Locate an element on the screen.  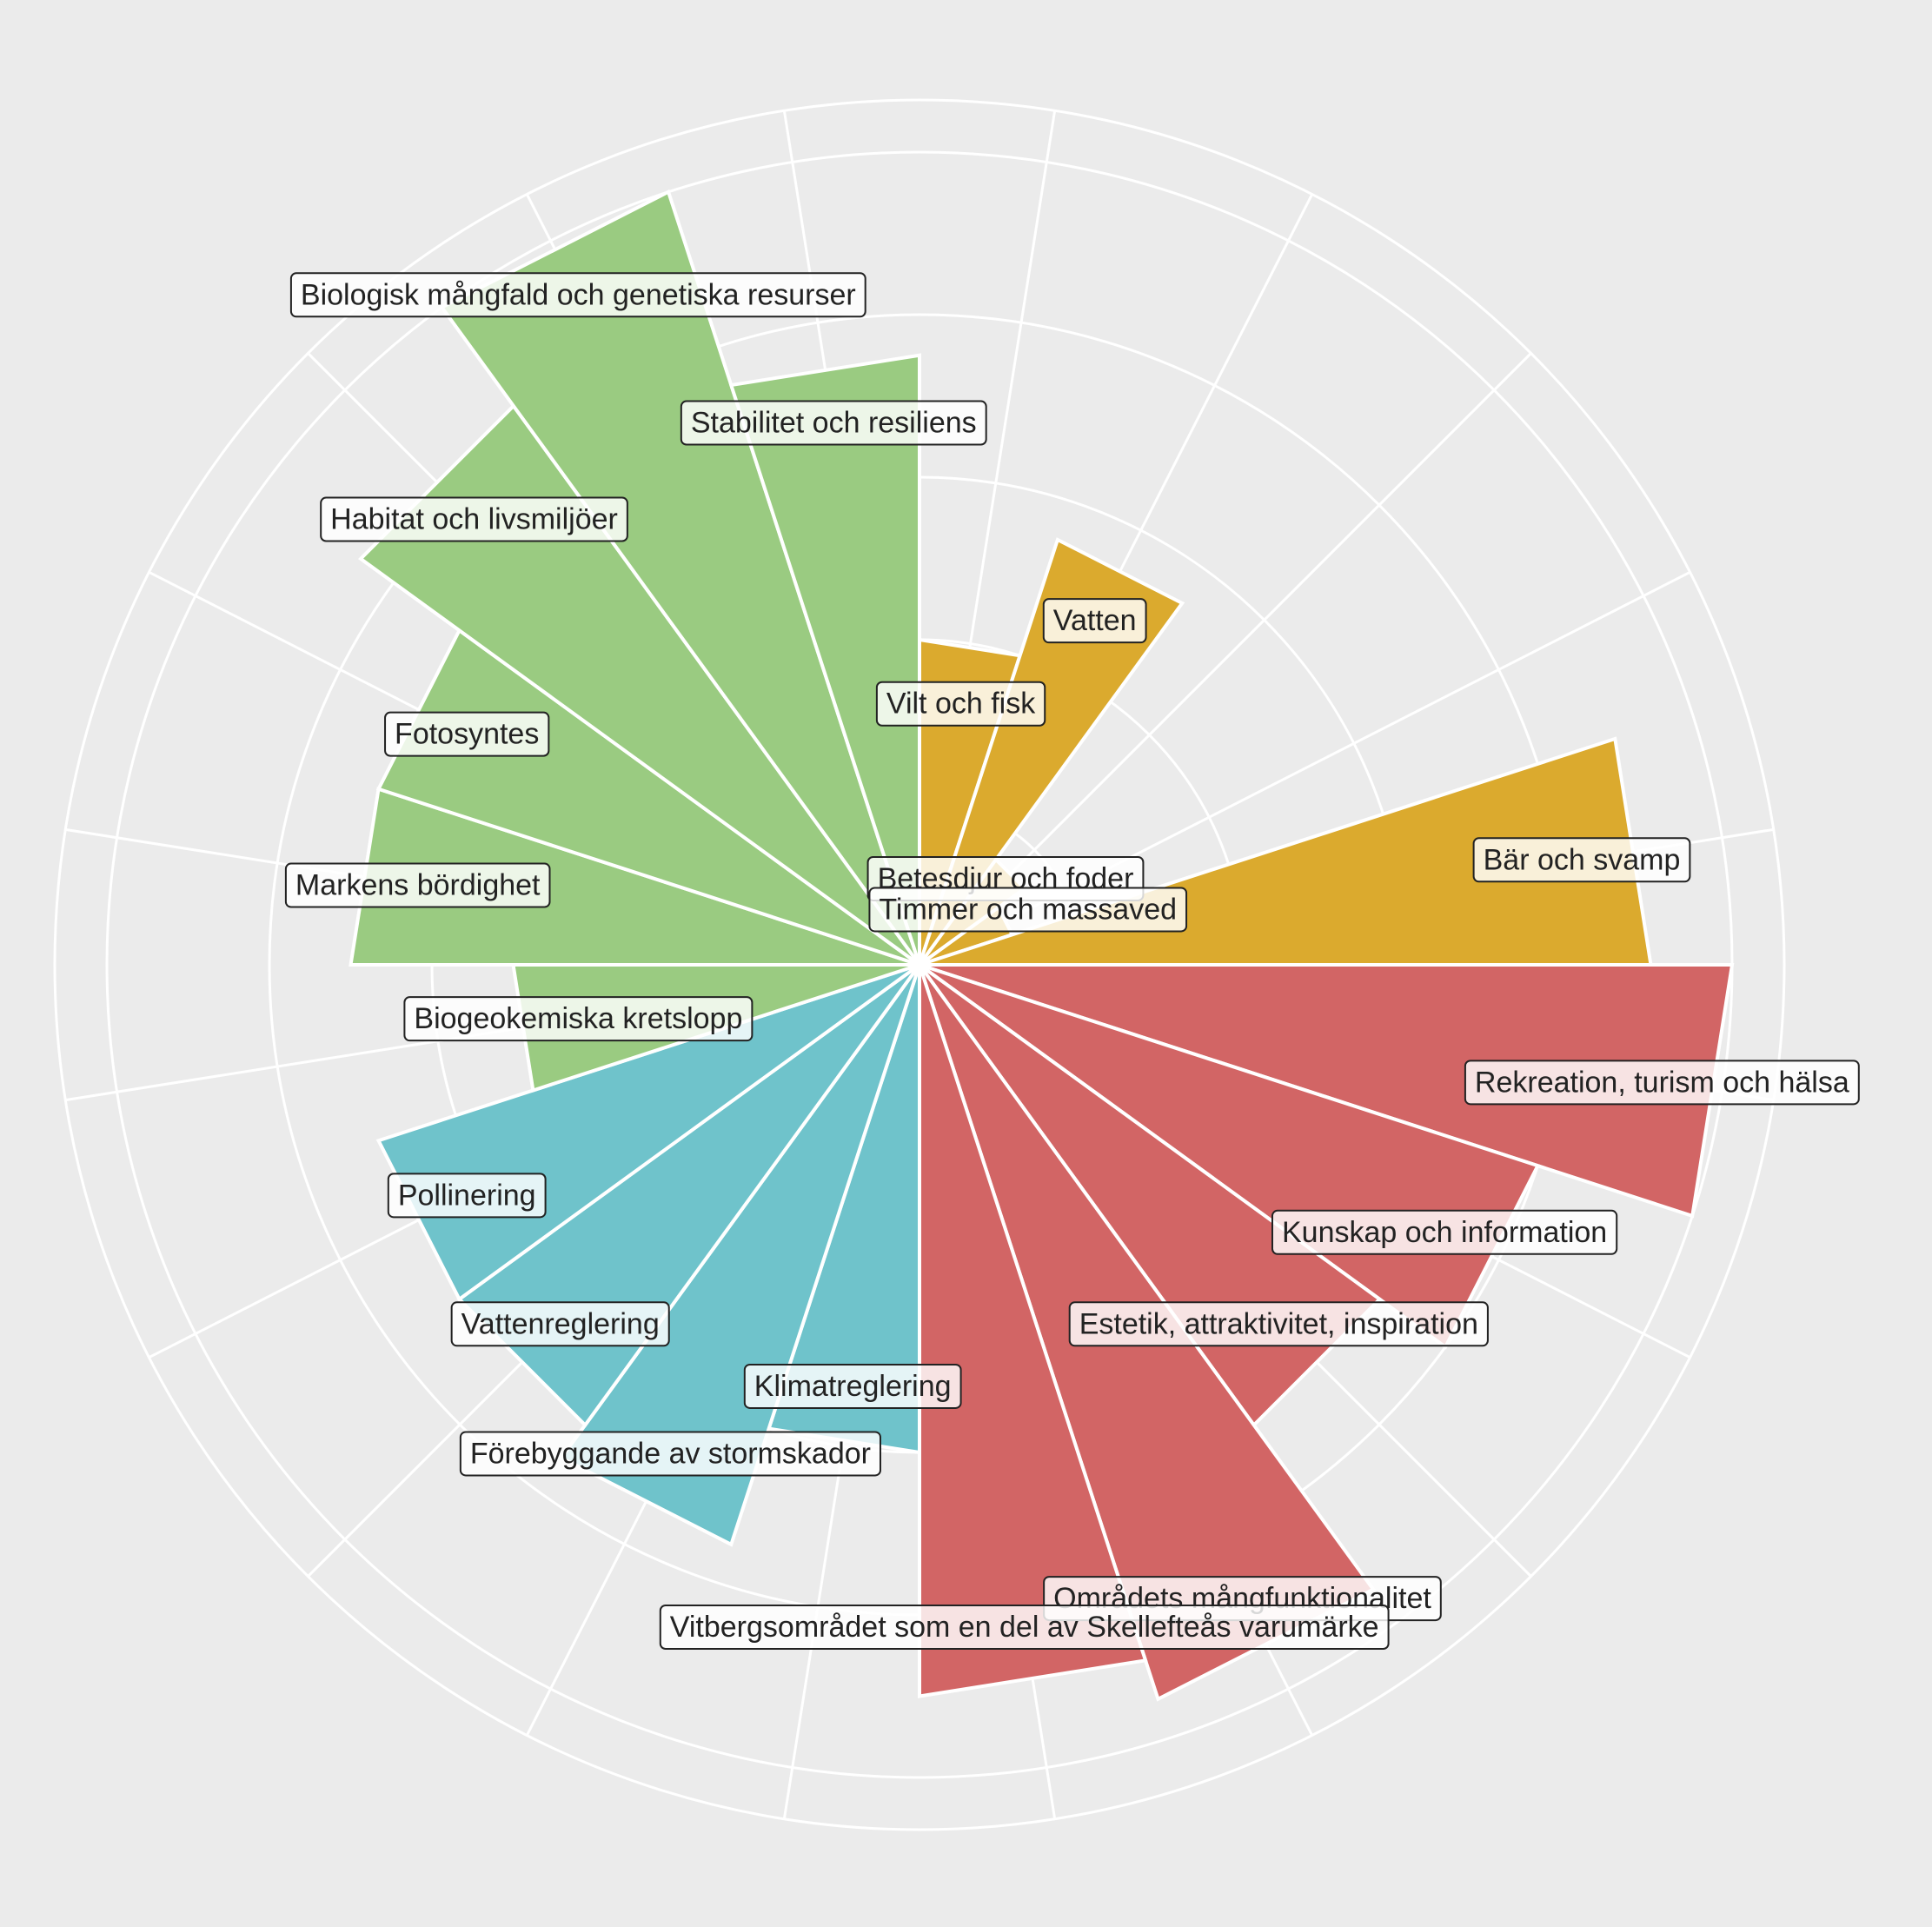
segment-label-text: Vattenreglering is located at coordinates (560, 1323).